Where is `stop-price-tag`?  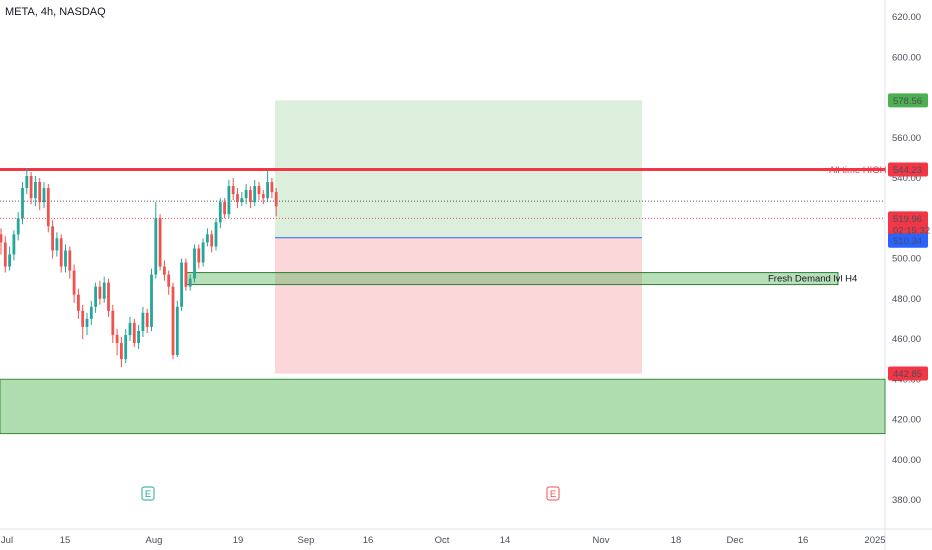 stop-price-tag is located at coordinates (908, 373).